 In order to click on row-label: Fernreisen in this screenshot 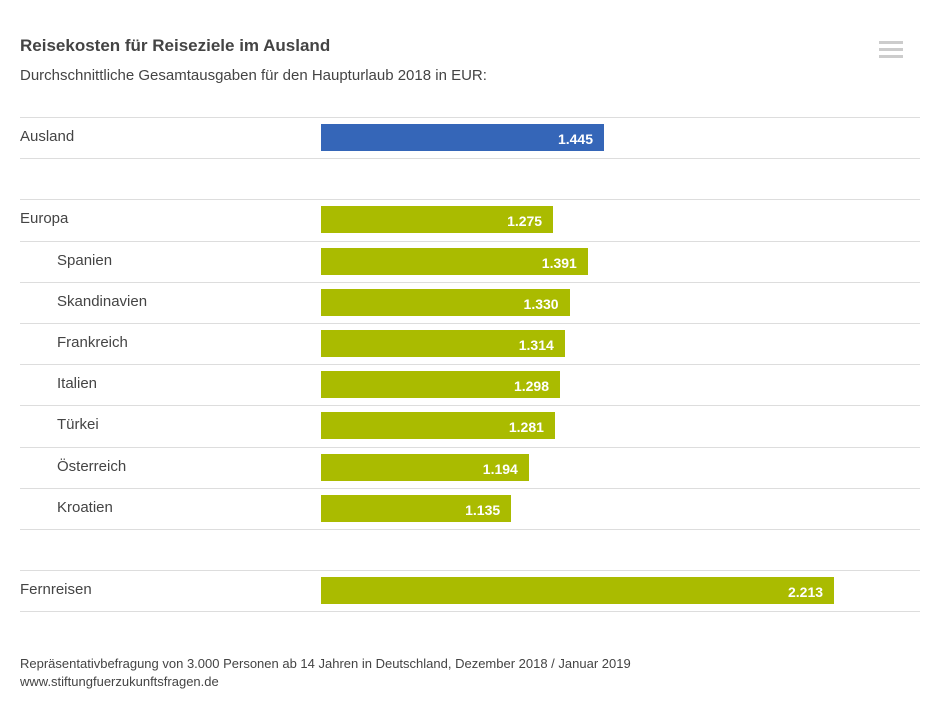, I will do `click(56, 589)`.